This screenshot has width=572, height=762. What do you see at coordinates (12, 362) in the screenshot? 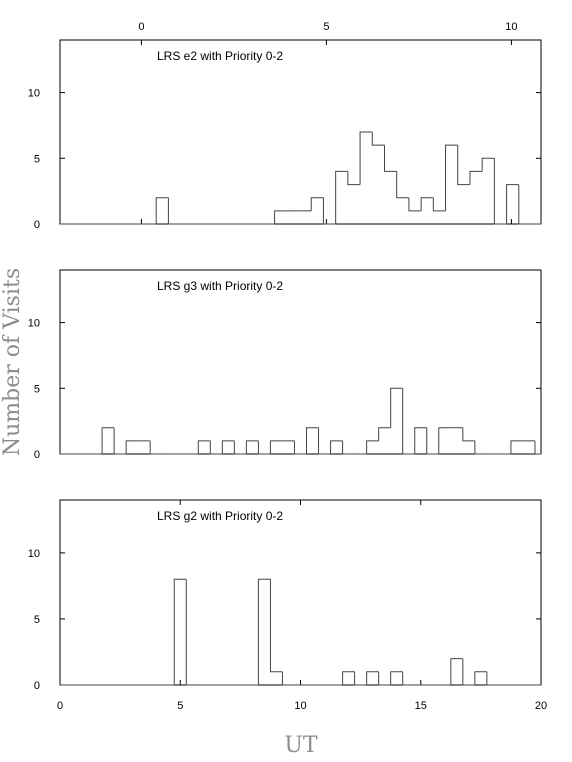
I see `y-axis-title: Number of Visits` at bounding box center [12, 362].